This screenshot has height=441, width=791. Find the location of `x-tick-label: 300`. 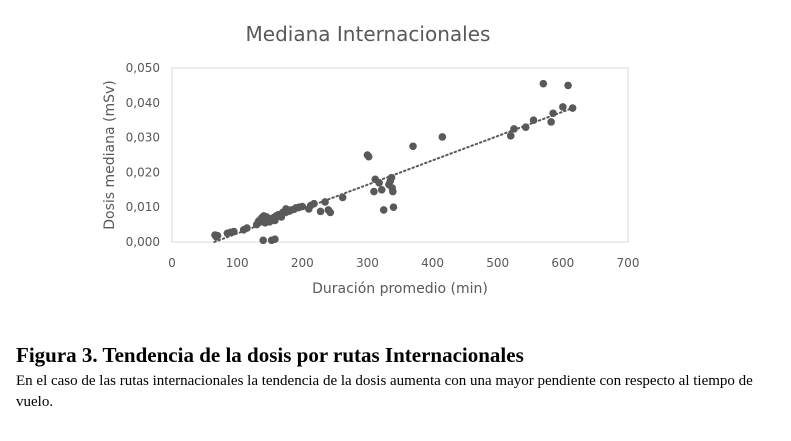

x-tick-label: 300 is located at coordinates (367, 263).